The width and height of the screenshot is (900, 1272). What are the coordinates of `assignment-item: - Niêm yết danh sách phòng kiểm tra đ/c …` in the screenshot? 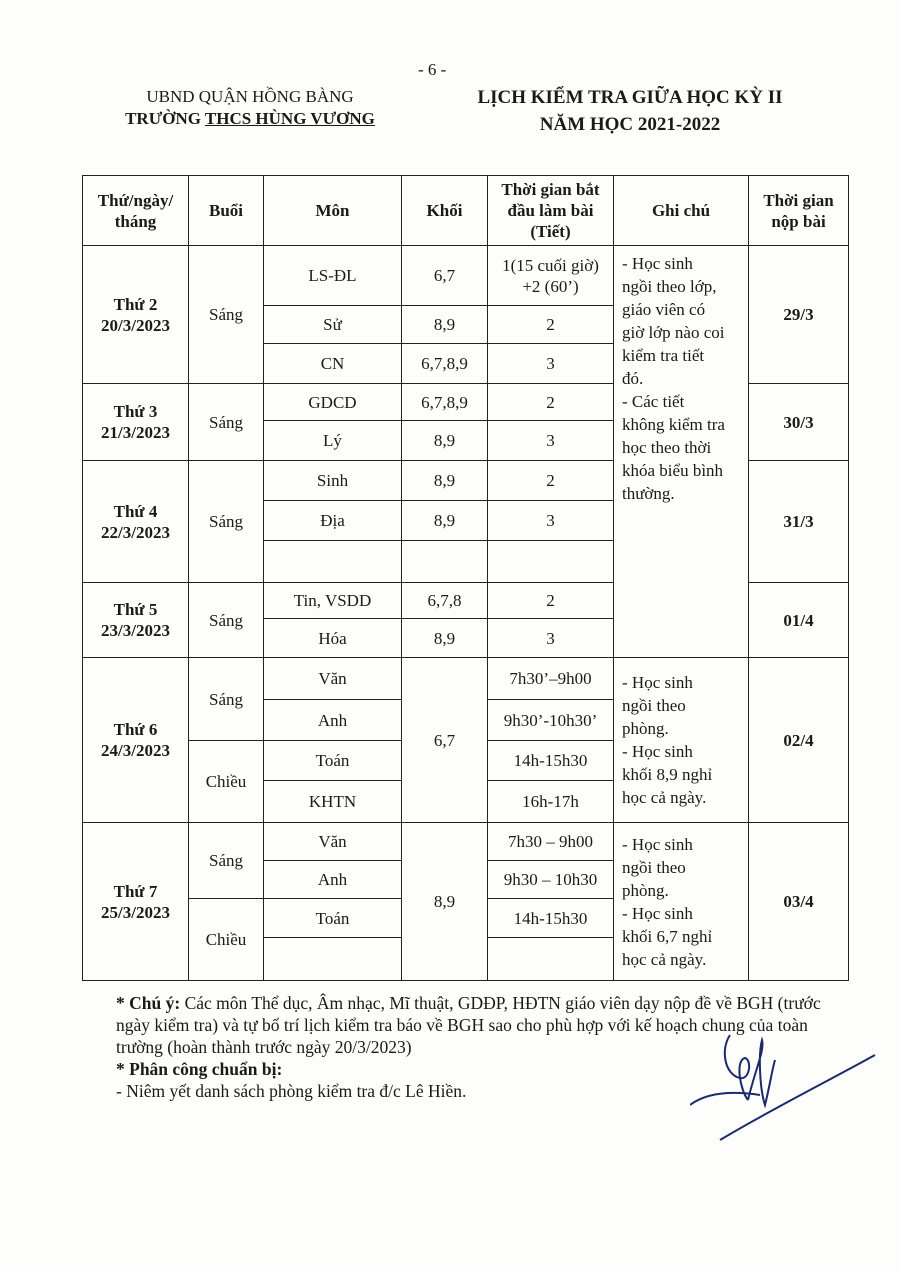 It's located at (291, 1091).